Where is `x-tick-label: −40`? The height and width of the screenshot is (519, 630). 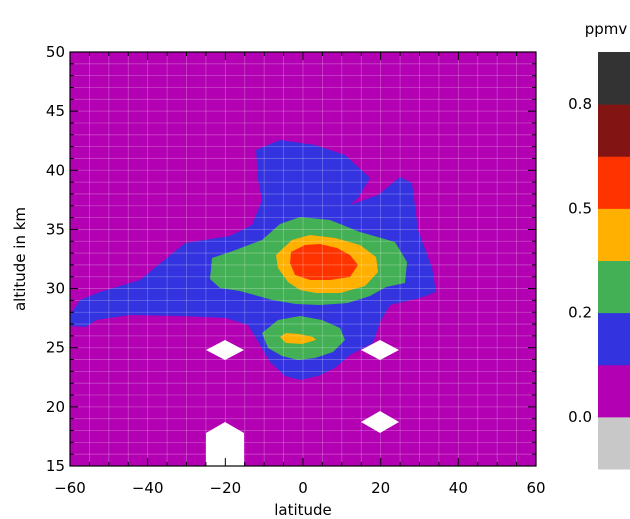 x-tick-label: −40 is located at coordinates (148, 488).